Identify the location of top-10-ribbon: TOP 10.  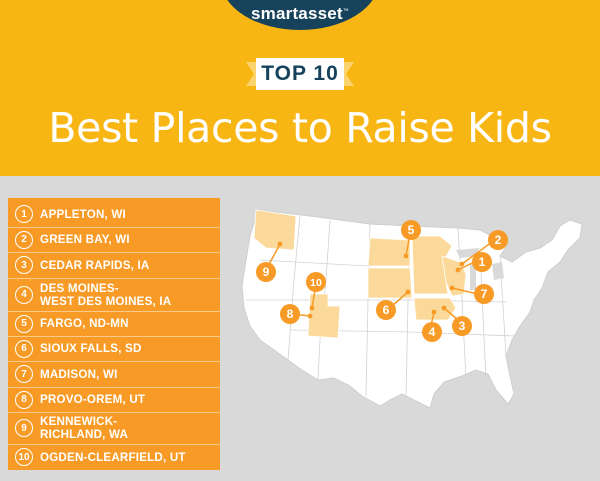
(300, 74).